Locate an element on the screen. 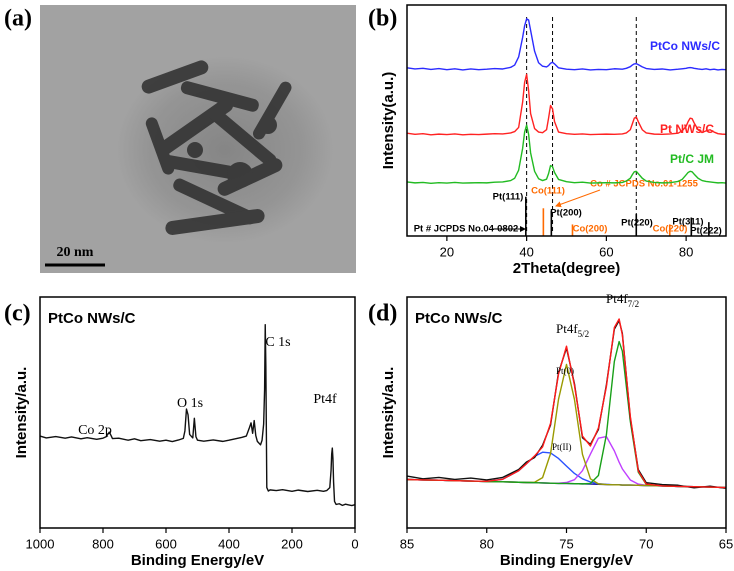 The width and height of the screenshot is (734, 571). annotation-text: O 1s is located at coordinates (190, 403).